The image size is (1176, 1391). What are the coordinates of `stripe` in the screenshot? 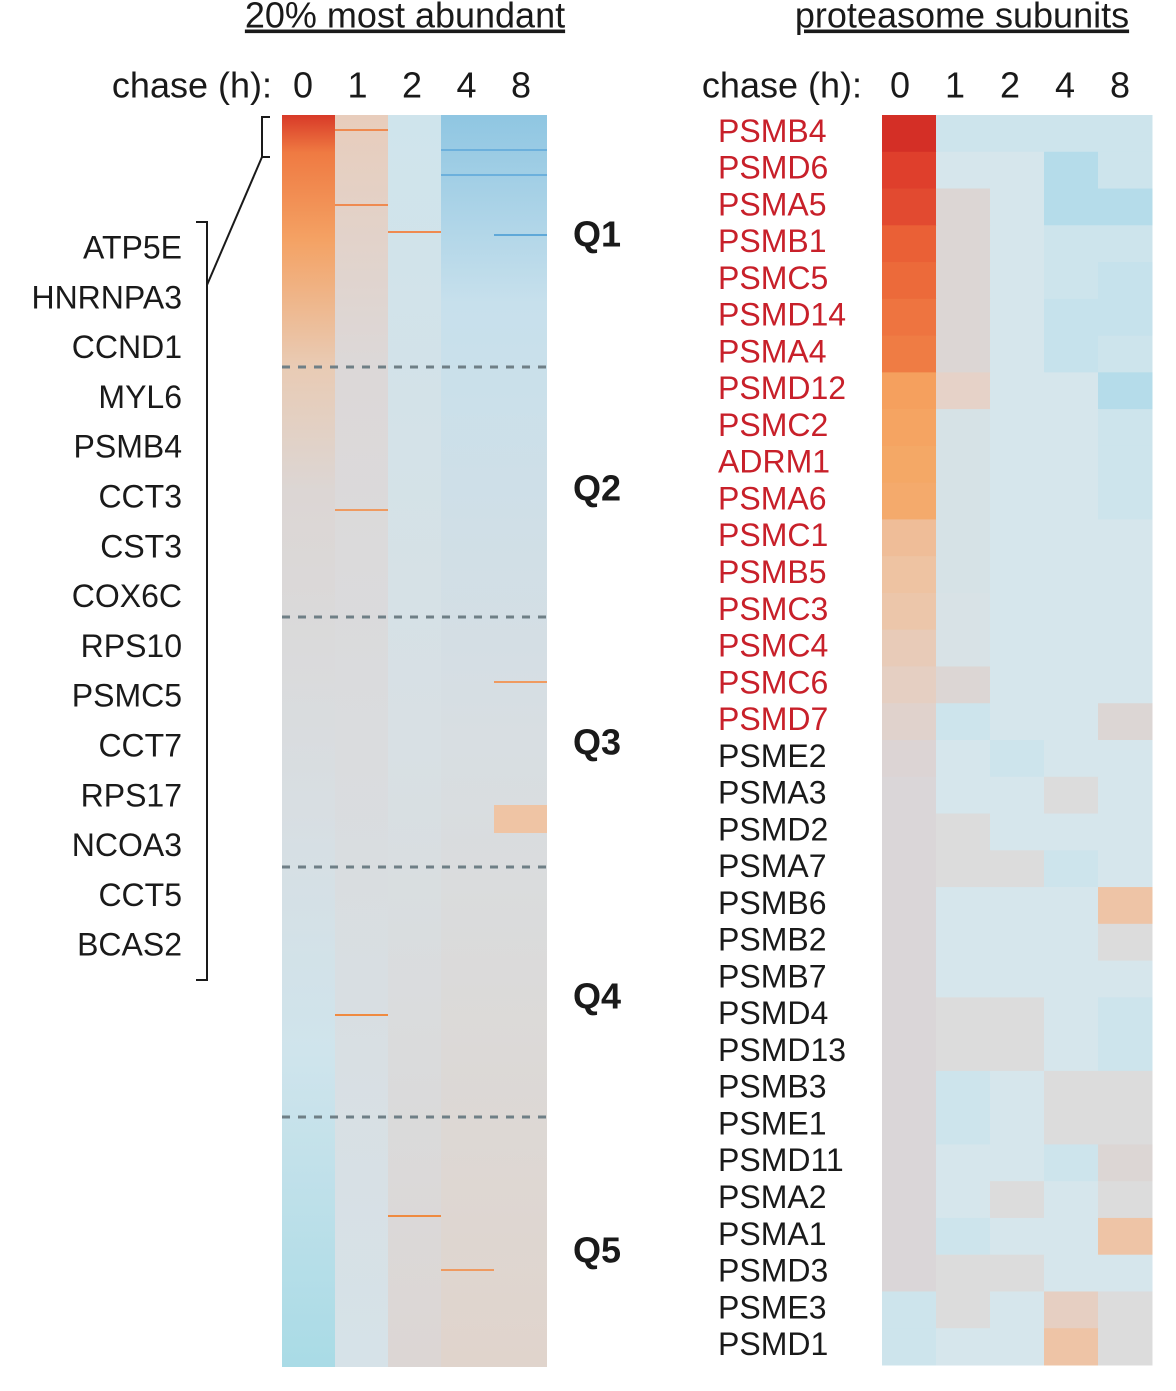 It's located at (520, 819).